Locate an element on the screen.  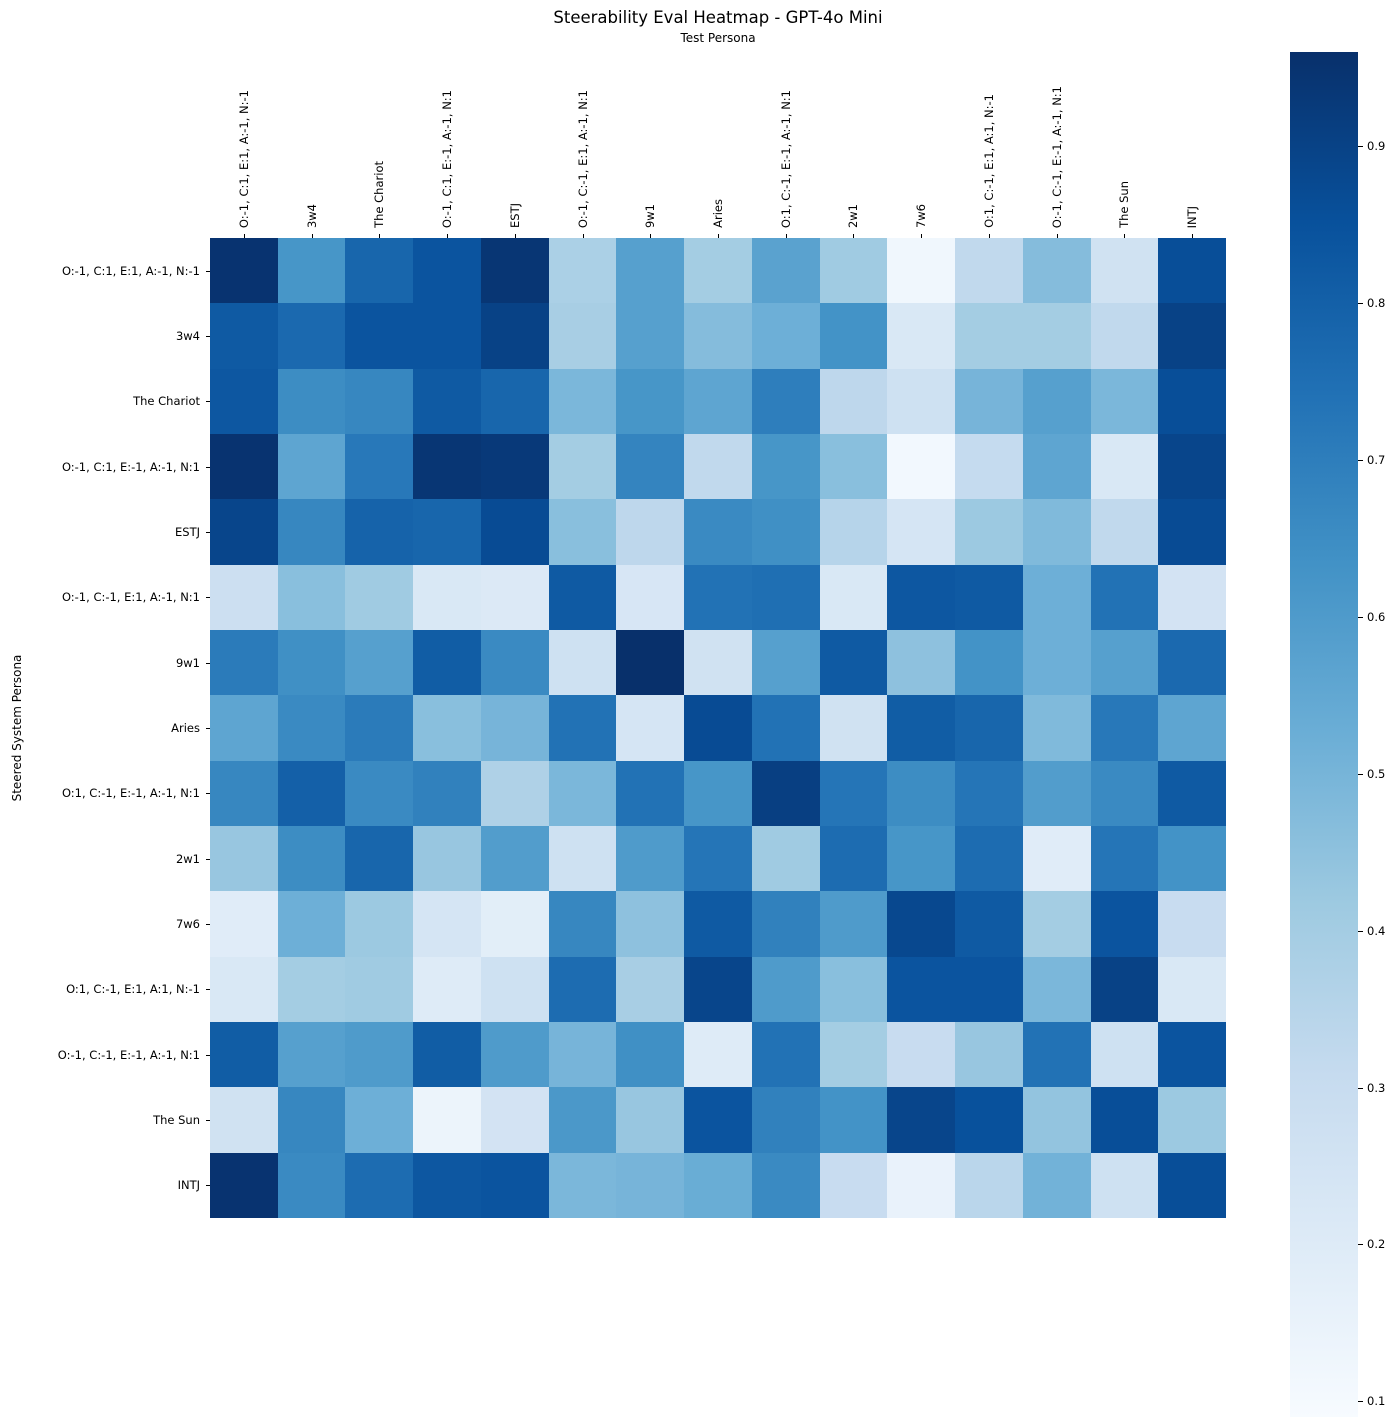
y-tick-label: The Sun is located at coordinates (176, 1120).